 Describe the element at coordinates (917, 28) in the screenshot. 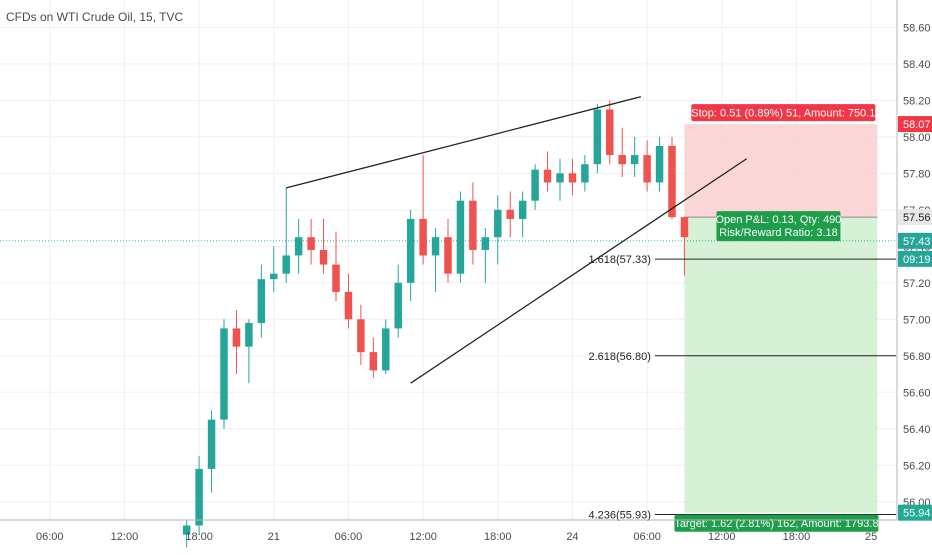

I see `price-tick-label: 58.60` at that location.